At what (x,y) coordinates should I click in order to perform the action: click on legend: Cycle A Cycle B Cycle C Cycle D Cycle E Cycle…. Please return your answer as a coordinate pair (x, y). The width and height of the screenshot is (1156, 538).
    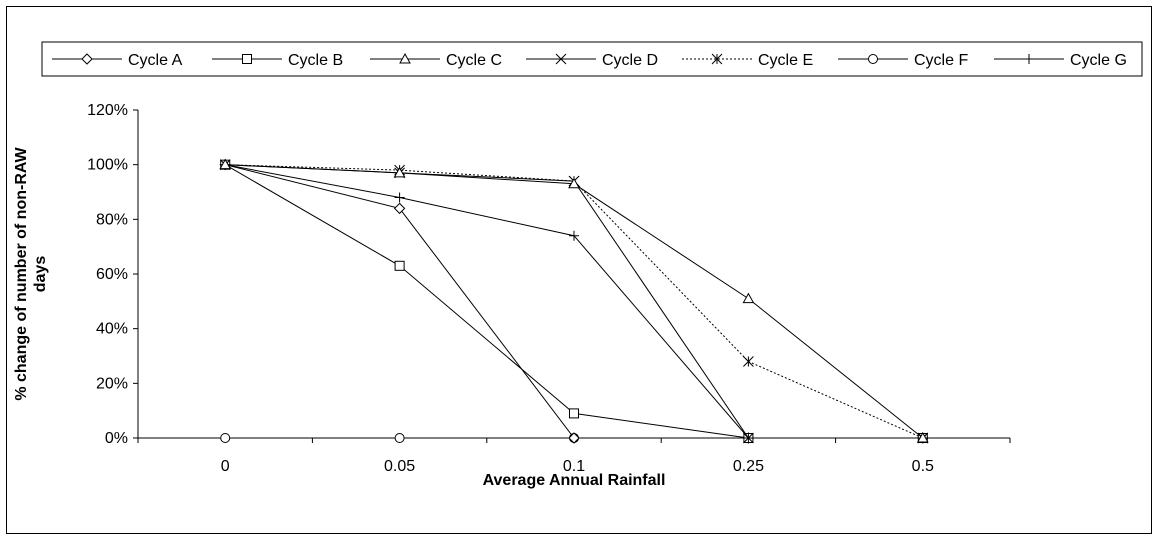
    Looking at the image, I should click on (589, 60).